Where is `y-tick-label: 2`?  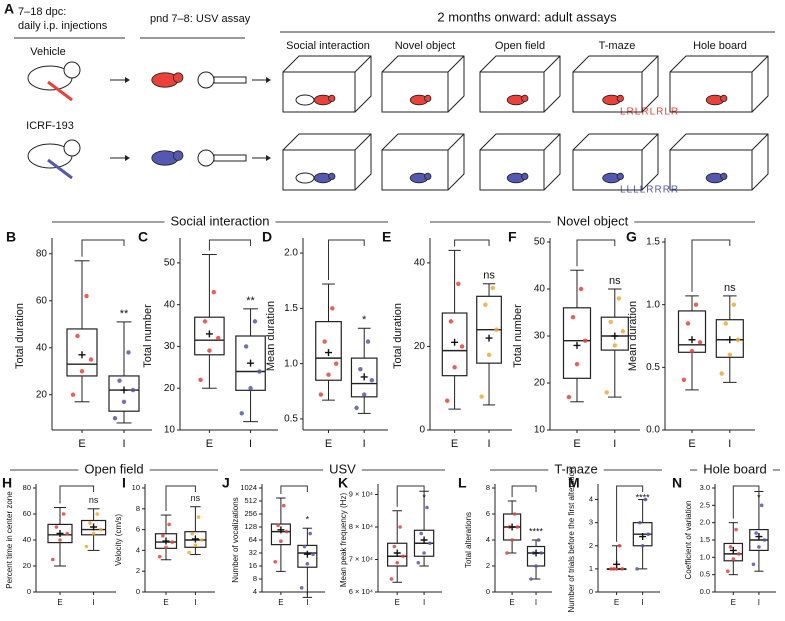
y-tick-label: 2 is located at coordinates (591, 545).